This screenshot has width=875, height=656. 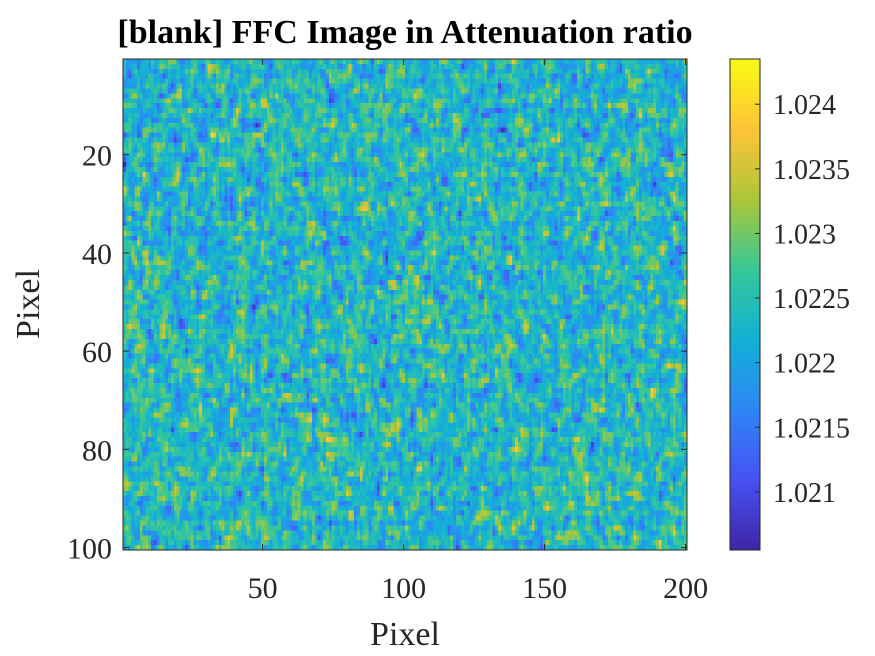 What do you see at coordinates (804, 493) in the screenshot?
I see `colorbar-tick-label: 1.021` at bounding box center [804, 493].